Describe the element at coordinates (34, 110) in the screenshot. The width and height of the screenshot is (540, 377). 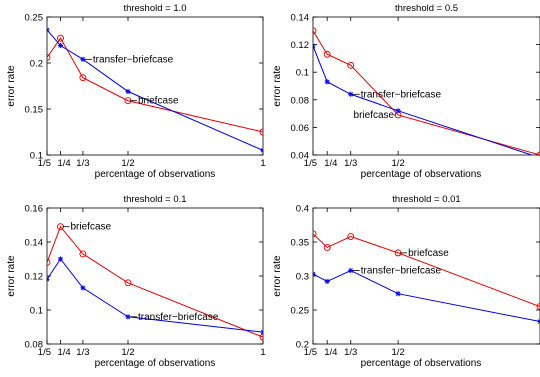
I see `y-tick-label: 0.15` at that location.